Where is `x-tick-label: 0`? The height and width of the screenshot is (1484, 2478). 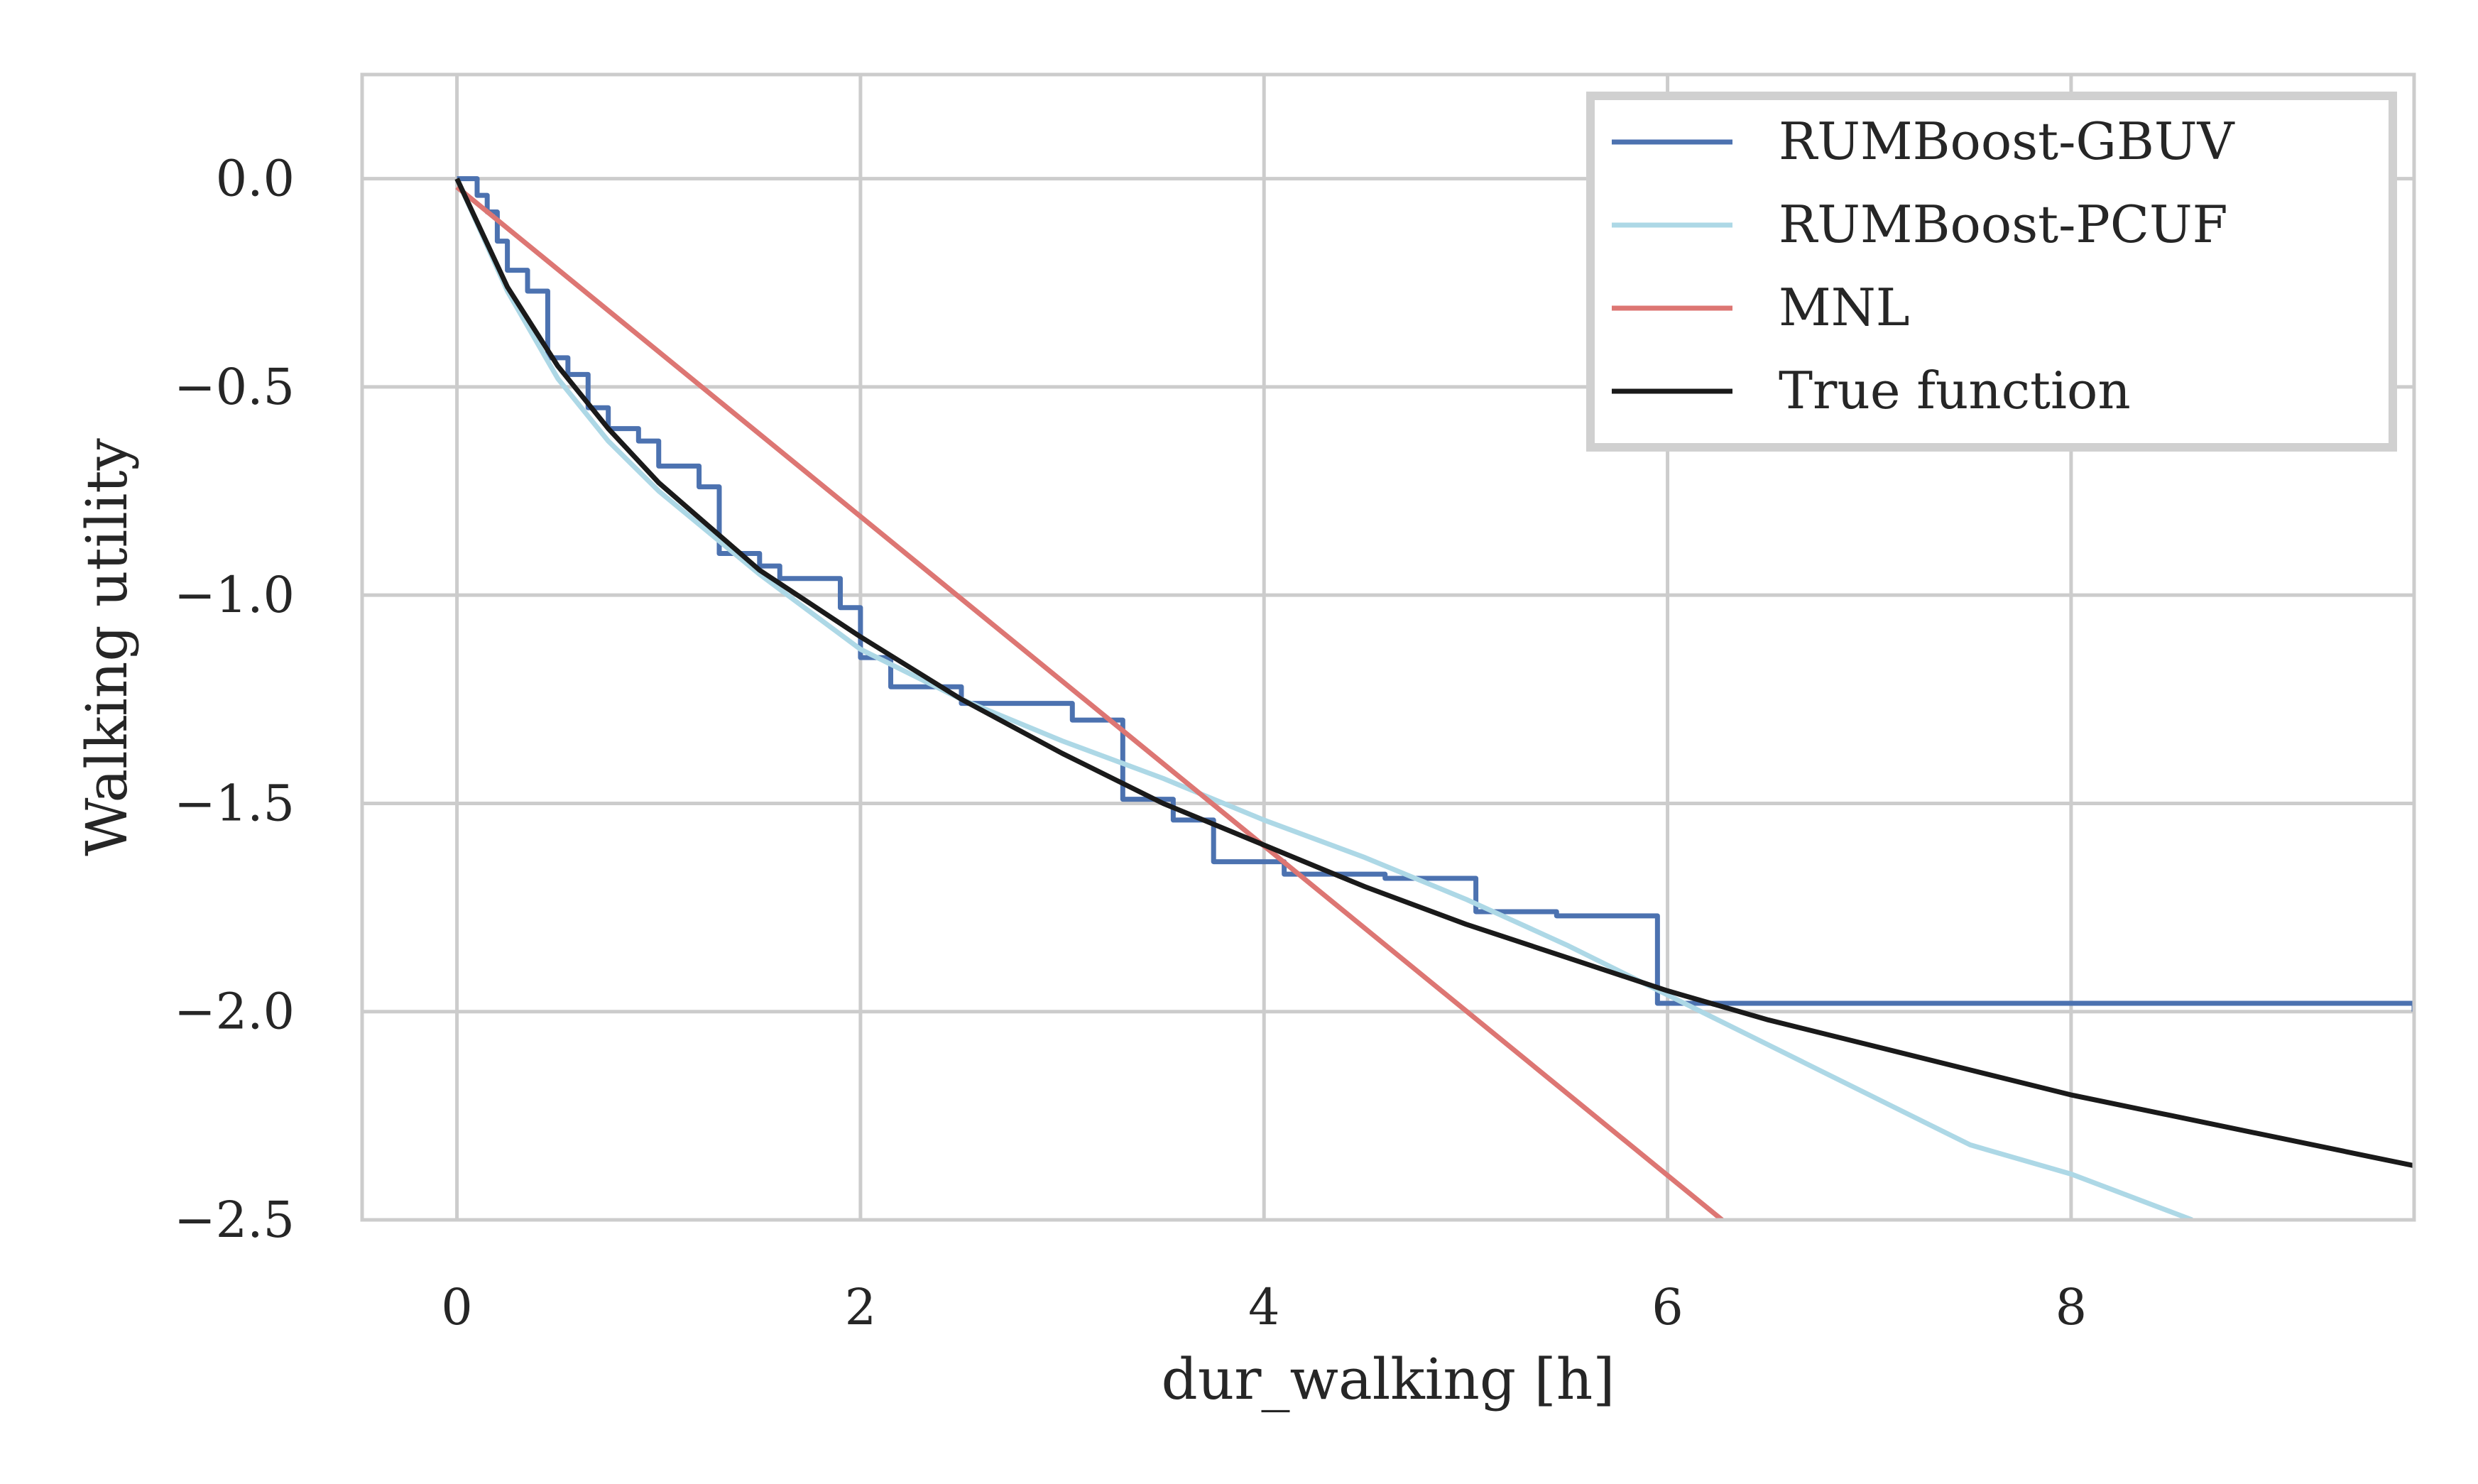
x-tick-label: 0 is located at coordinates (457, 1307).